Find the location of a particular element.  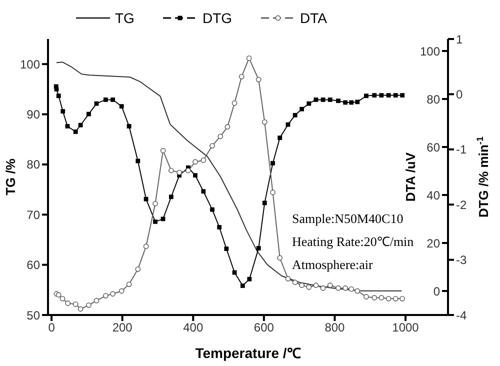

y3-tick-label: -2 is located at coordinates (461, 205).